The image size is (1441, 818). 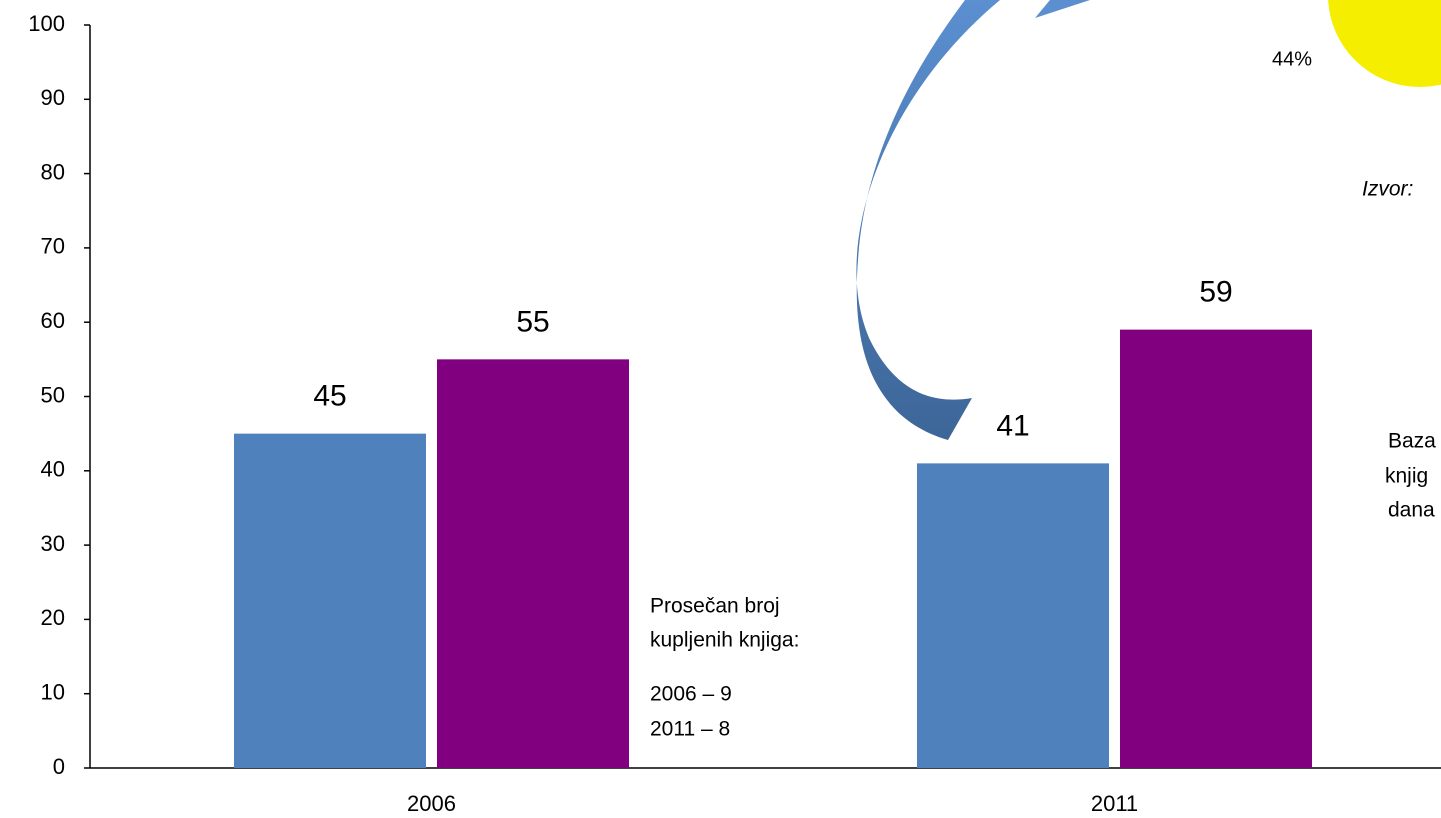 What do you see at coordinates (53, 692) in the screenshot?
I see `y-tick-label: 10` at bounding box center [53, 692].